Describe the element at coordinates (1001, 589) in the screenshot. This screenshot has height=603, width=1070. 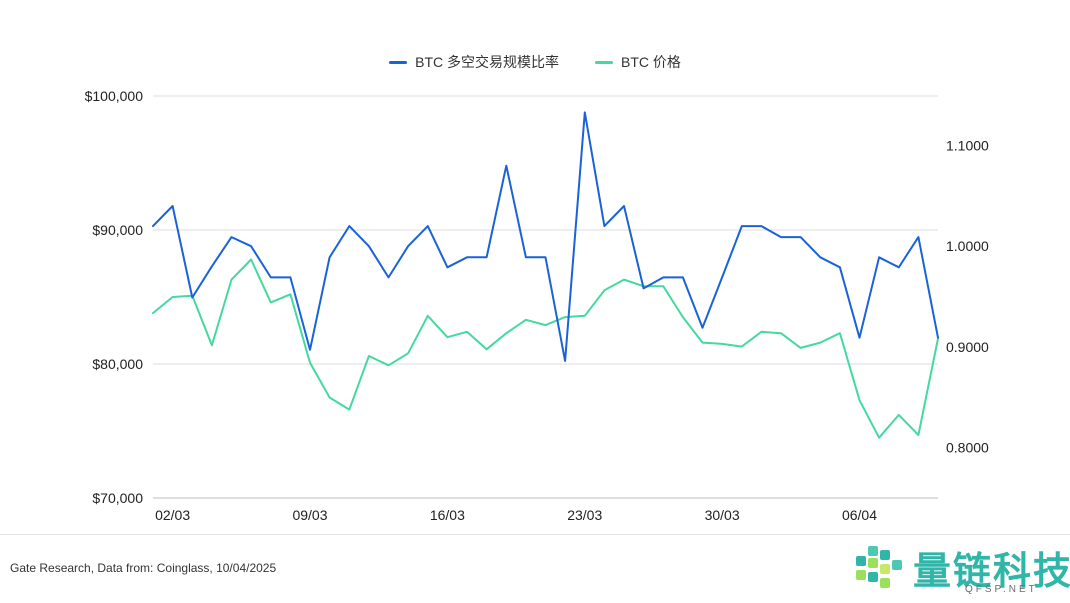
I see `logo-subtext: QFSP.NET` at that location.